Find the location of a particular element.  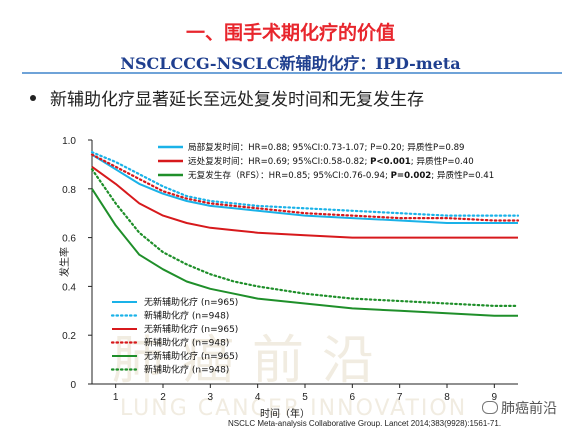

x-tick-label: 2 is located at coordinates (163, 397).